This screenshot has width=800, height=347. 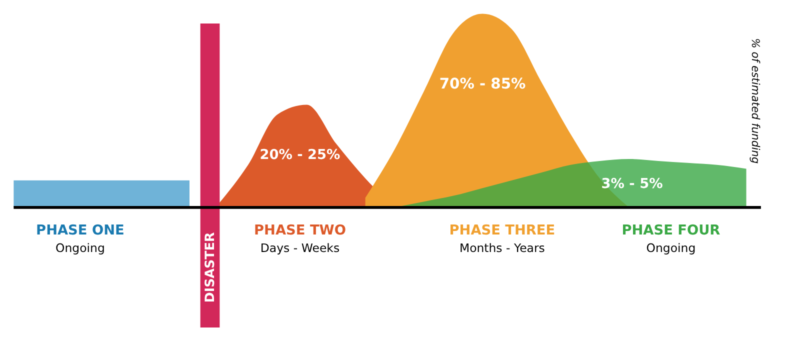 I want to click on series-label: PHASE FOUR, so click(x=671, y=230).